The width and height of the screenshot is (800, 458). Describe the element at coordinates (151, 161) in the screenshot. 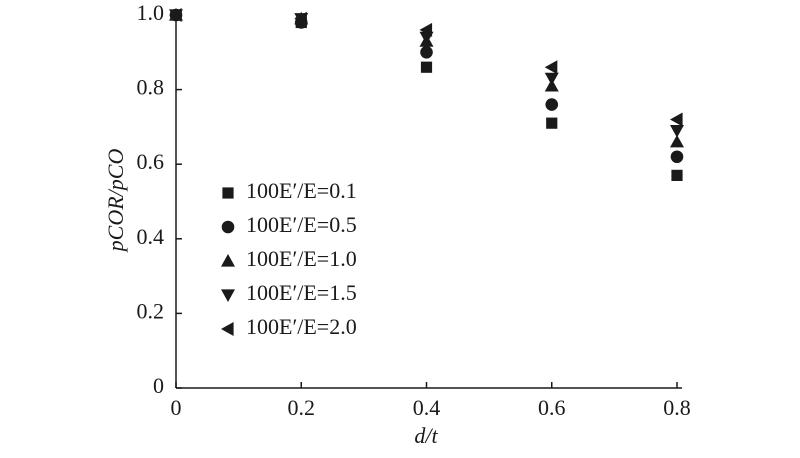

I see `y-tick-label: 0.6` at that location.